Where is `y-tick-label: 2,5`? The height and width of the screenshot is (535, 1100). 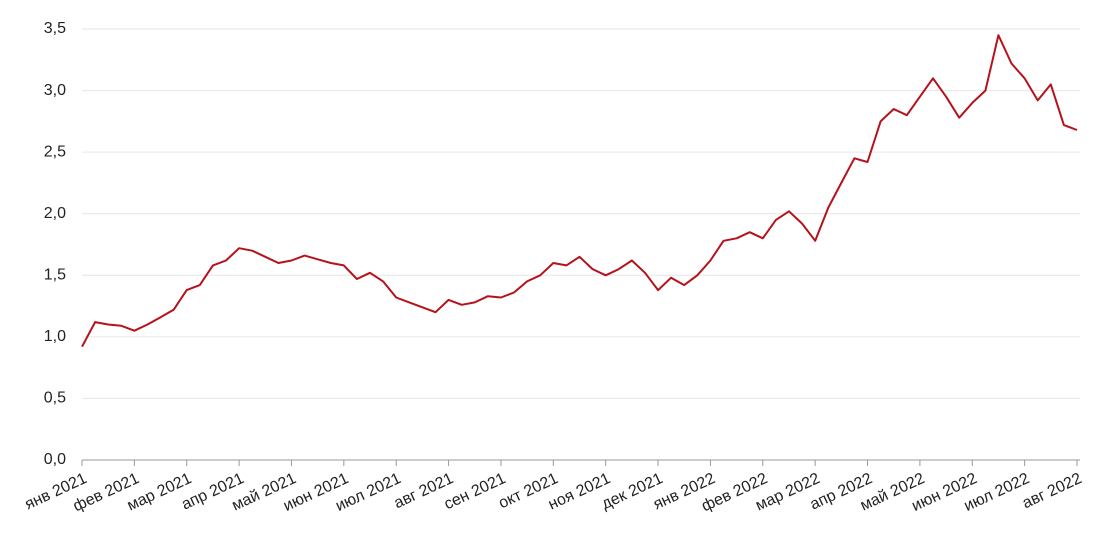 y-tick-label: 2,5 is located at coordinates (55, 151).